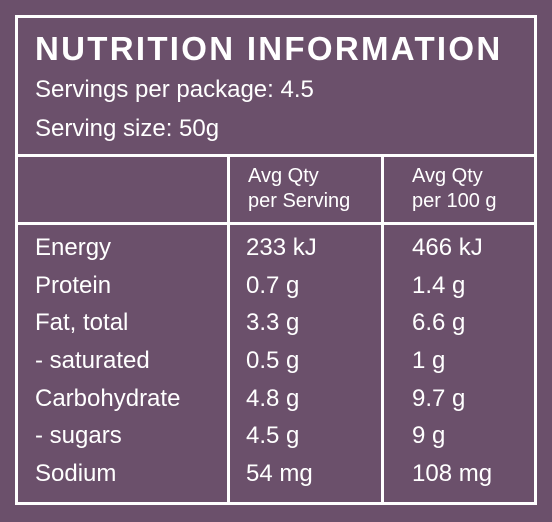  Describe the element at coordinates (454, 201) in the screenshot. I see `column-header-line: per 100 g` at that location.